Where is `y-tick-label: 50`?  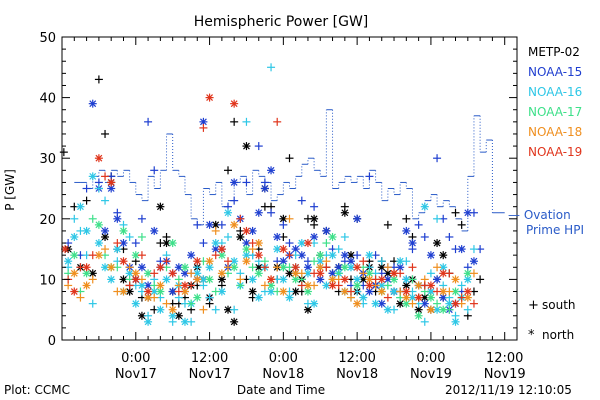 y-tick-label: 50 is located at coordinates (47, 38).